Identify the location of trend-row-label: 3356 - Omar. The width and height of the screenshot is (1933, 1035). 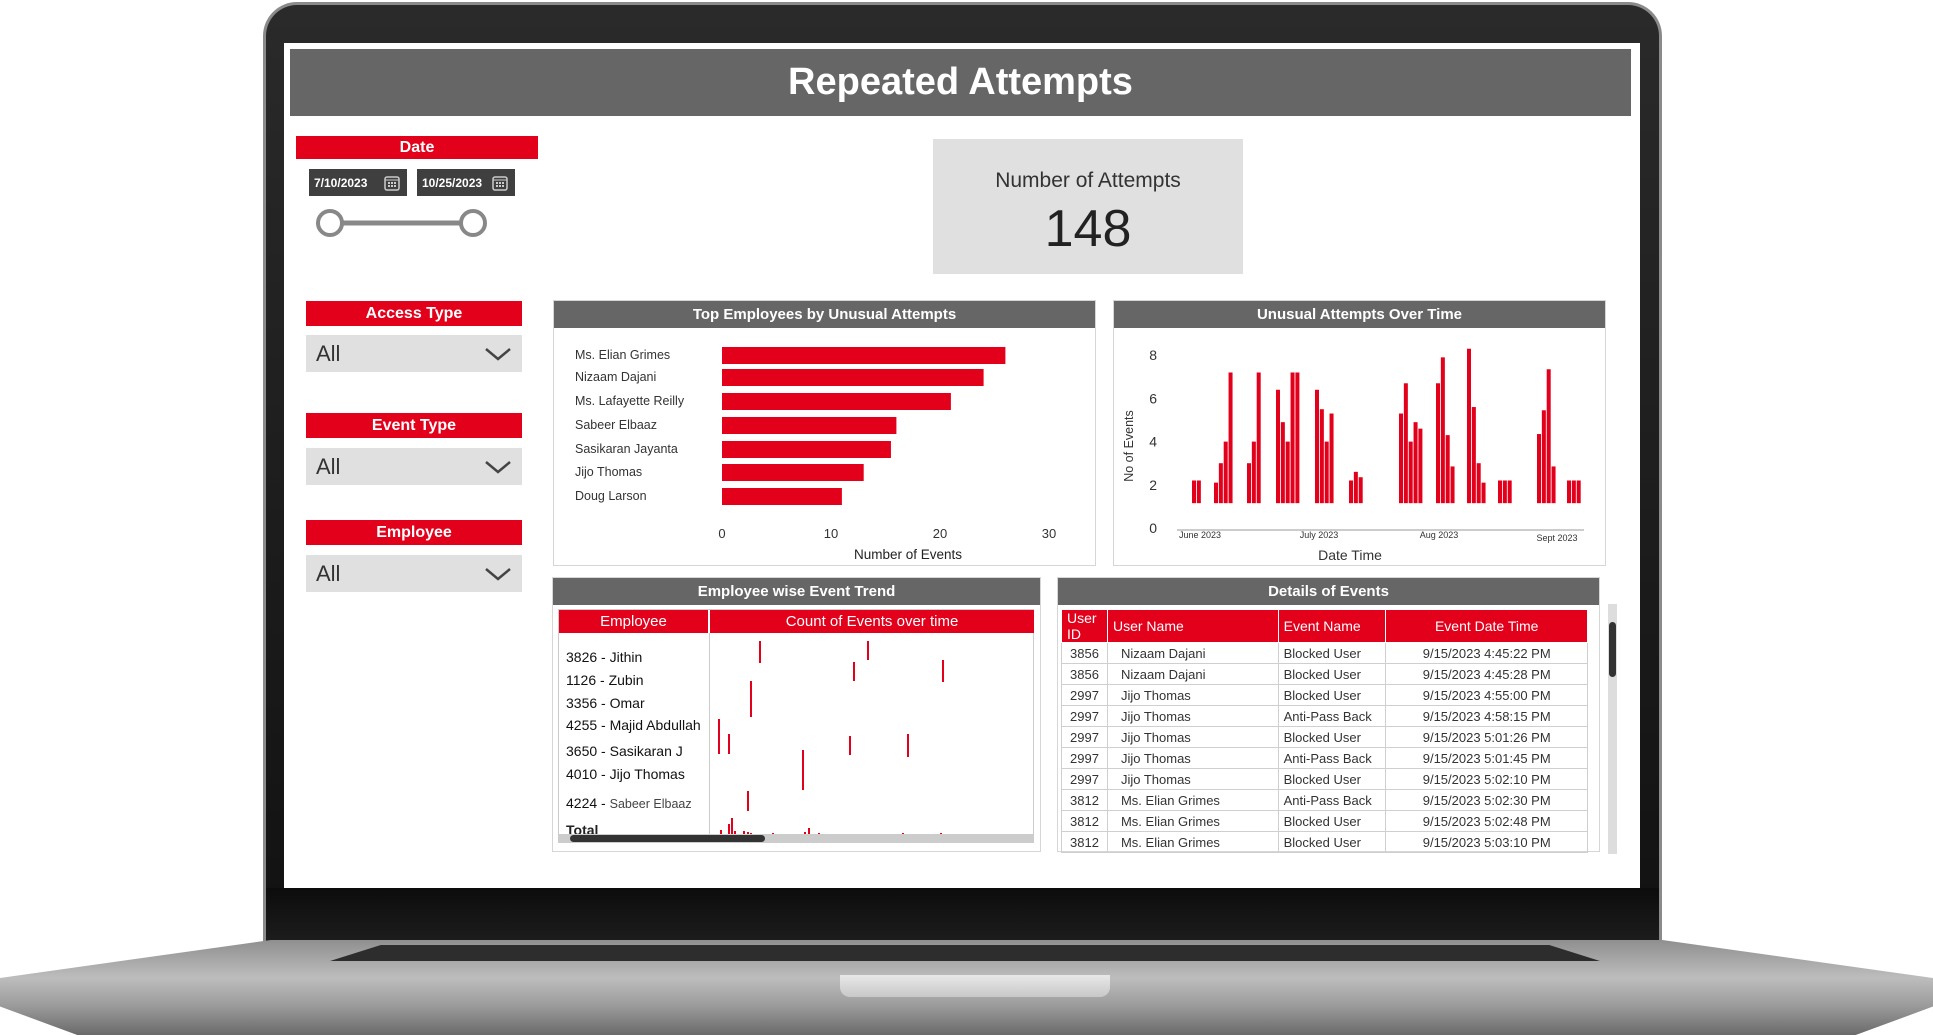
(605, 703).